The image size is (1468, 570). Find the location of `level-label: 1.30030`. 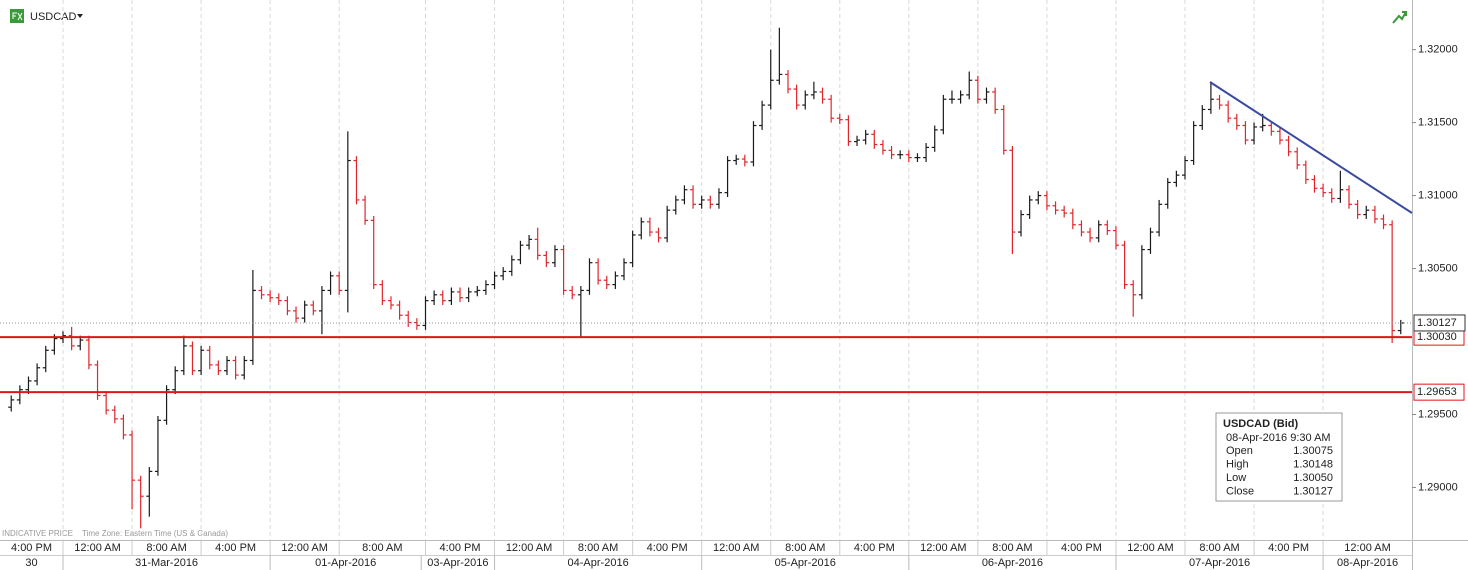

level-label: 1.30030 is located at coordinates (1437, 337).